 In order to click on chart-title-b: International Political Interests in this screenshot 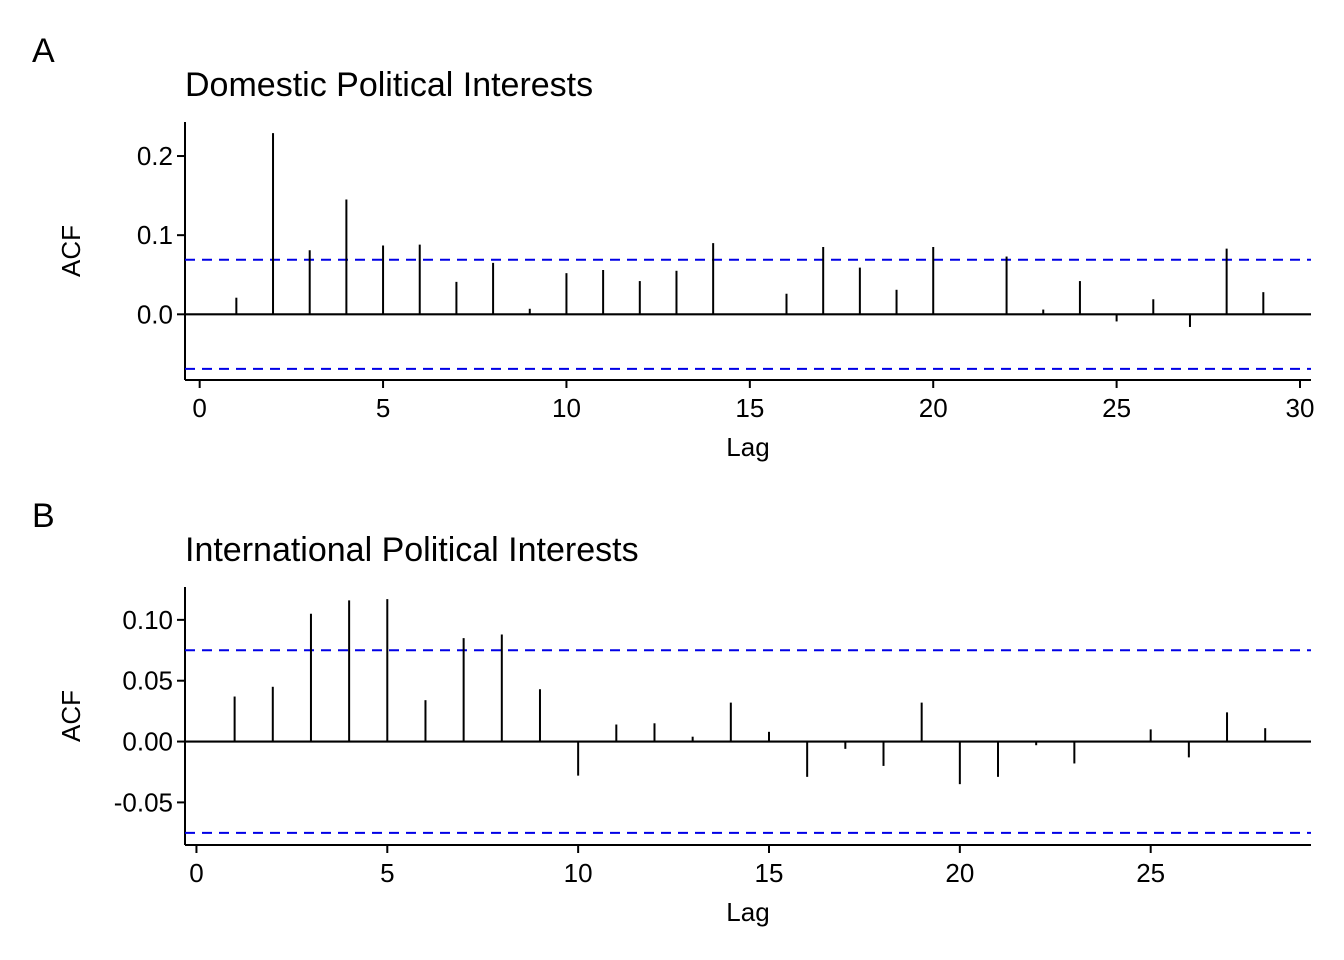, I will do `click(412, 550)`.